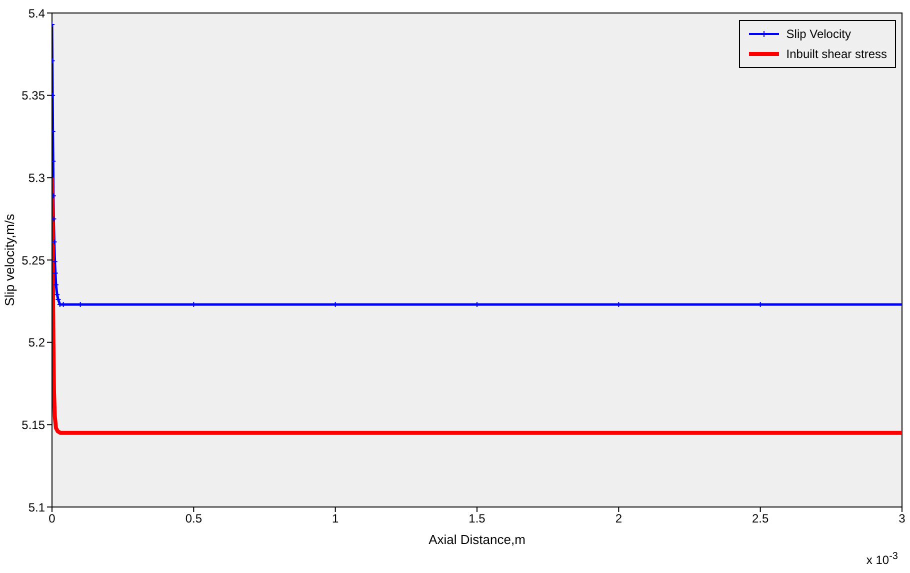  What do you see at coordinates (34, 95) in the screenshot?
I see `y-tick-label: 5.35` at bounding box center [34, 95].